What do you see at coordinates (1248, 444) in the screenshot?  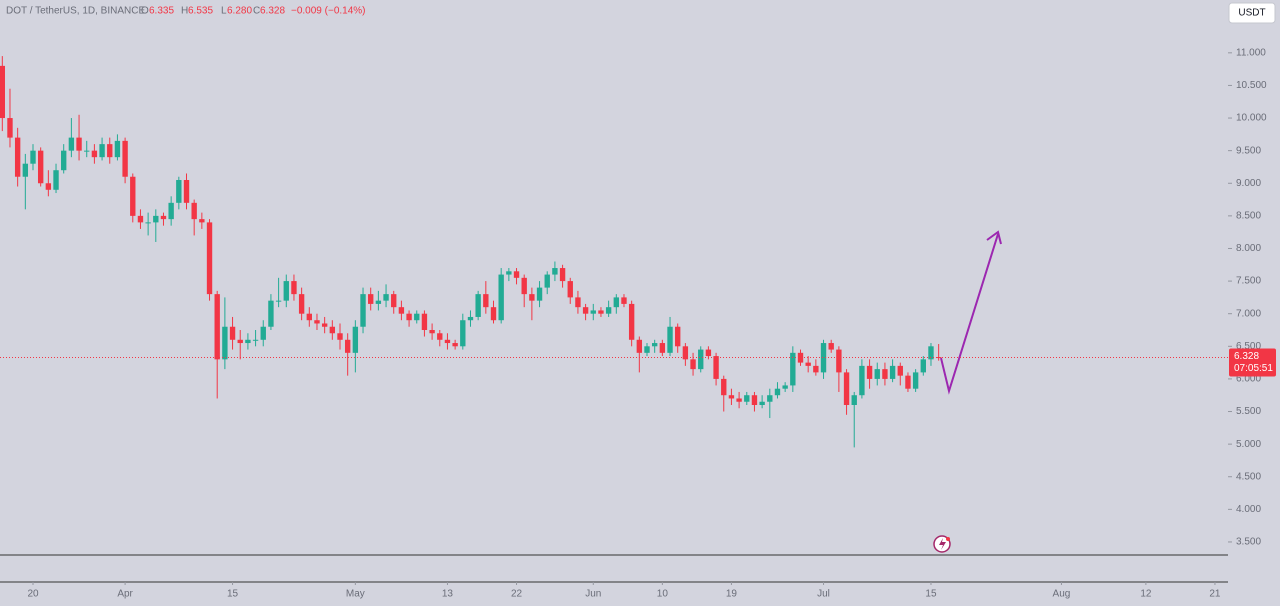 I see `y-tick-label: 5.000` at bounding box center [1248, 444].